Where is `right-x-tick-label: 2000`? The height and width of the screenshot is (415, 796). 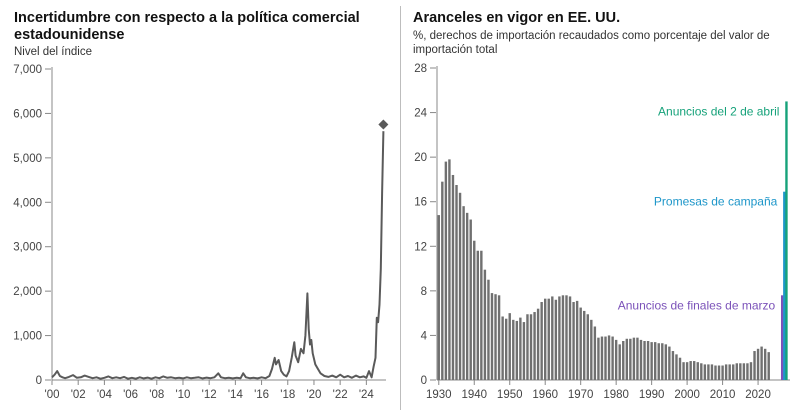
right-x-tick-label: 2000 is located at coordinates (687, 395).